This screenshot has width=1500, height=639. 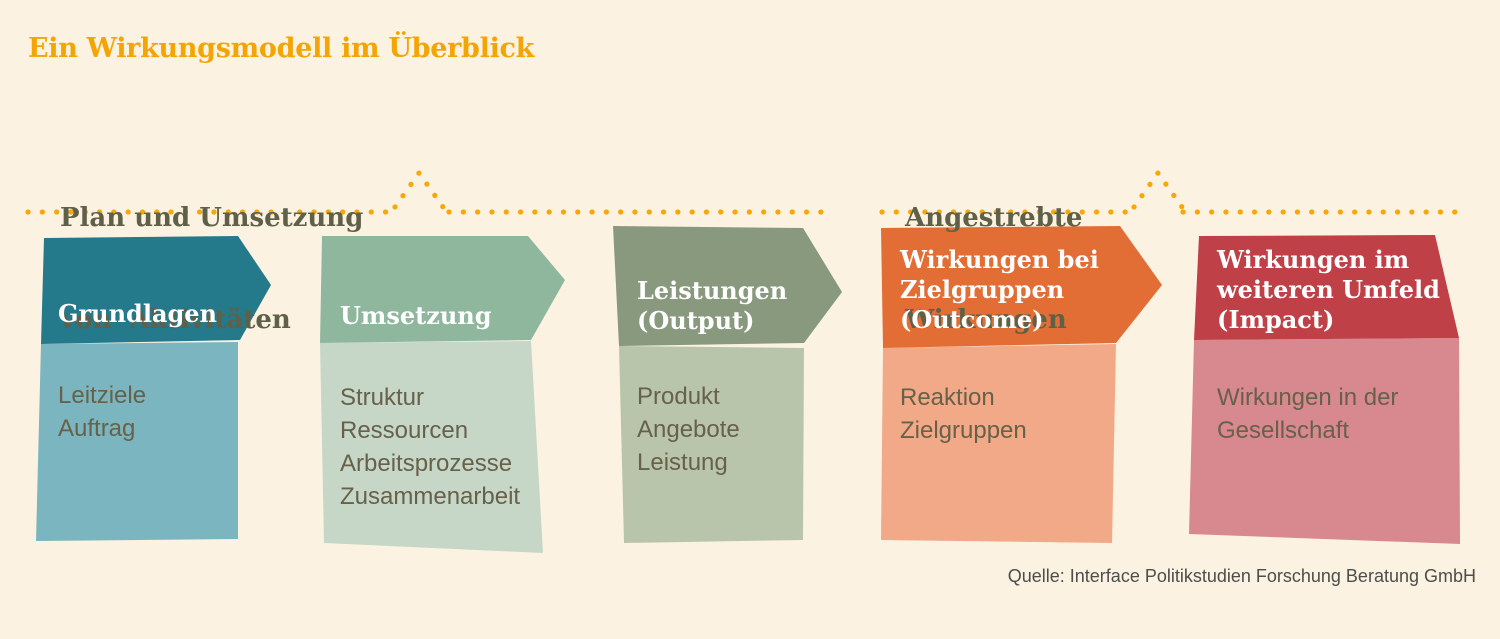 What do you see at coordinates (994, 218) in the screenshot?
I see `phase-label-line: Angestrebte` at bounding box center [994, 218].